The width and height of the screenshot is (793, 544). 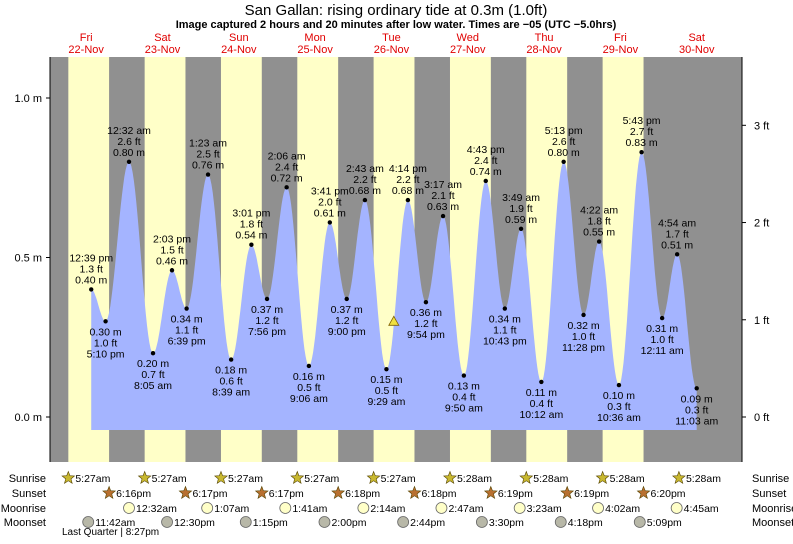 I want to click on tide-time: 8:39 am, so click(x=231, y=393).